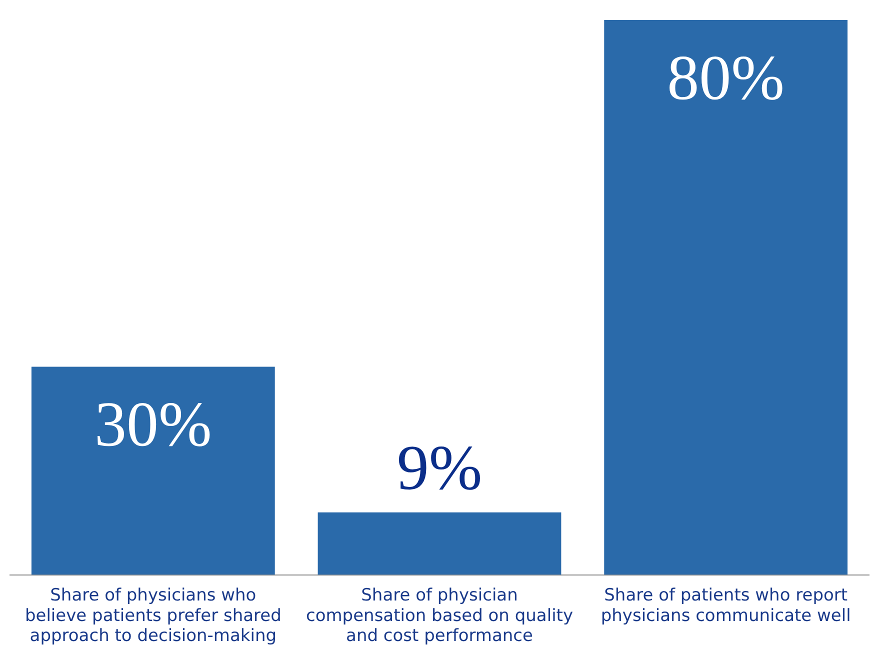  Describe the element at coordinates (440, 615) in the screenshot. I see `x-tick-label: Share of physician compensation based on quality and cost performance` at that location.